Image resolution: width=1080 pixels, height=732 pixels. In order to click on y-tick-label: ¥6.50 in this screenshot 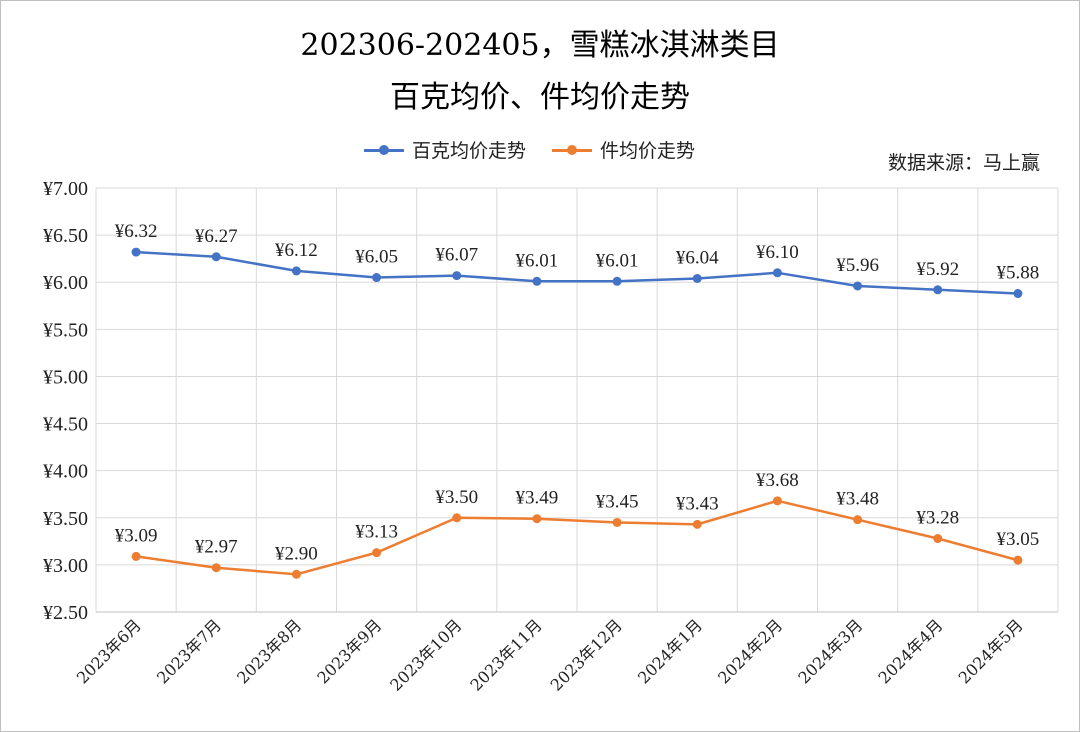, I will do `click(65, 236)`.